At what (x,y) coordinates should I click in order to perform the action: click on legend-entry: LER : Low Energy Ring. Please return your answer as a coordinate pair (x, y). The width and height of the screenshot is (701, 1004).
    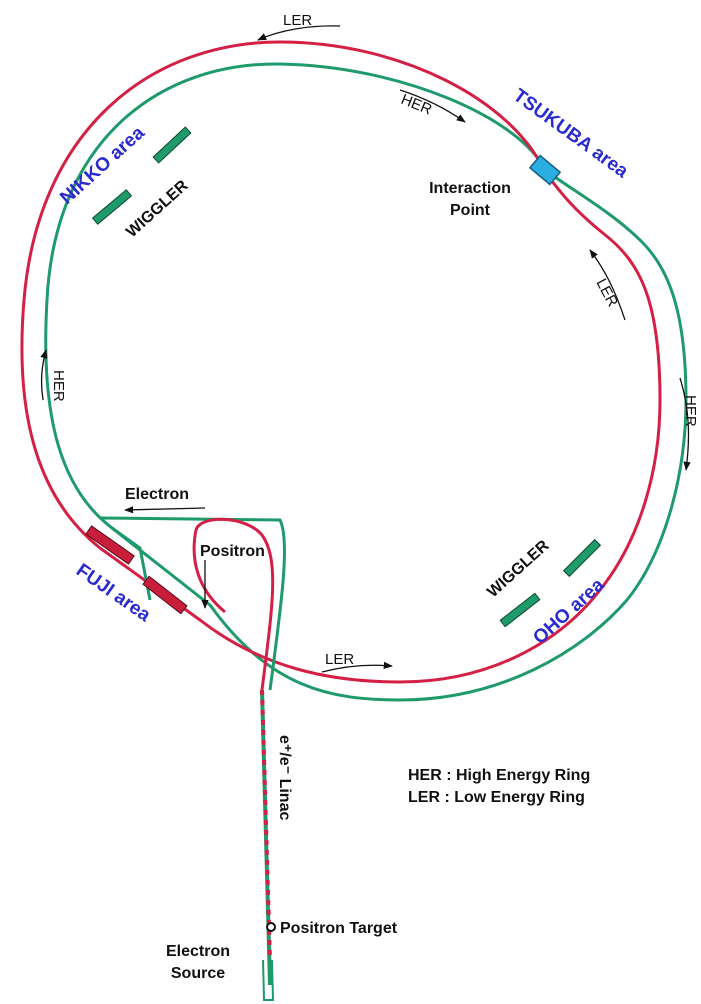
    Looking at the image, I should click on (496, 797).